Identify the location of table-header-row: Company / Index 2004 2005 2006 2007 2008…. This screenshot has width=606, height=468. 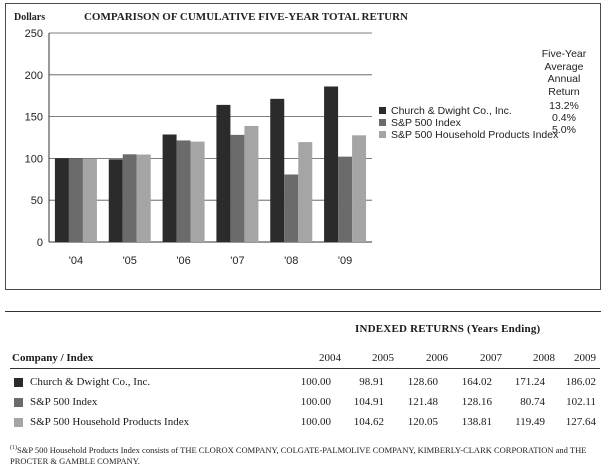
(304, 357).